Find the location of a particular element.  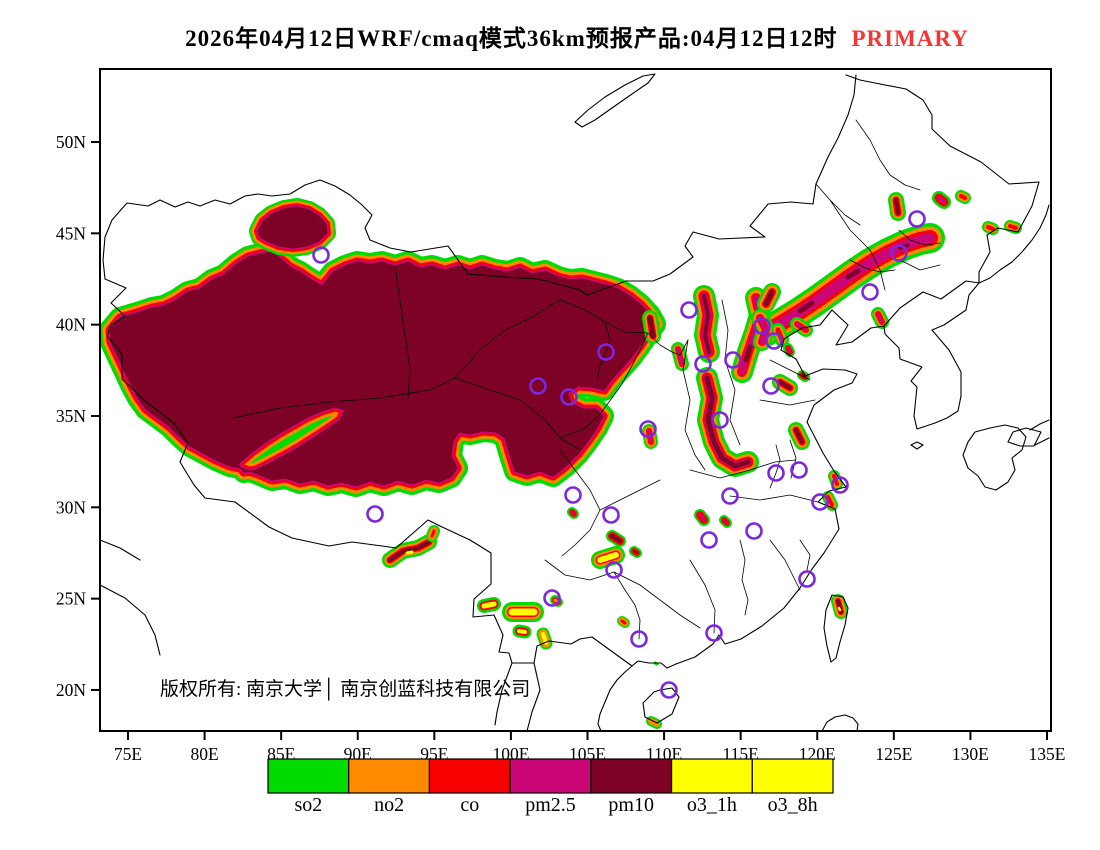

northwest-pm10-mass is located at coordinates (382, 369).